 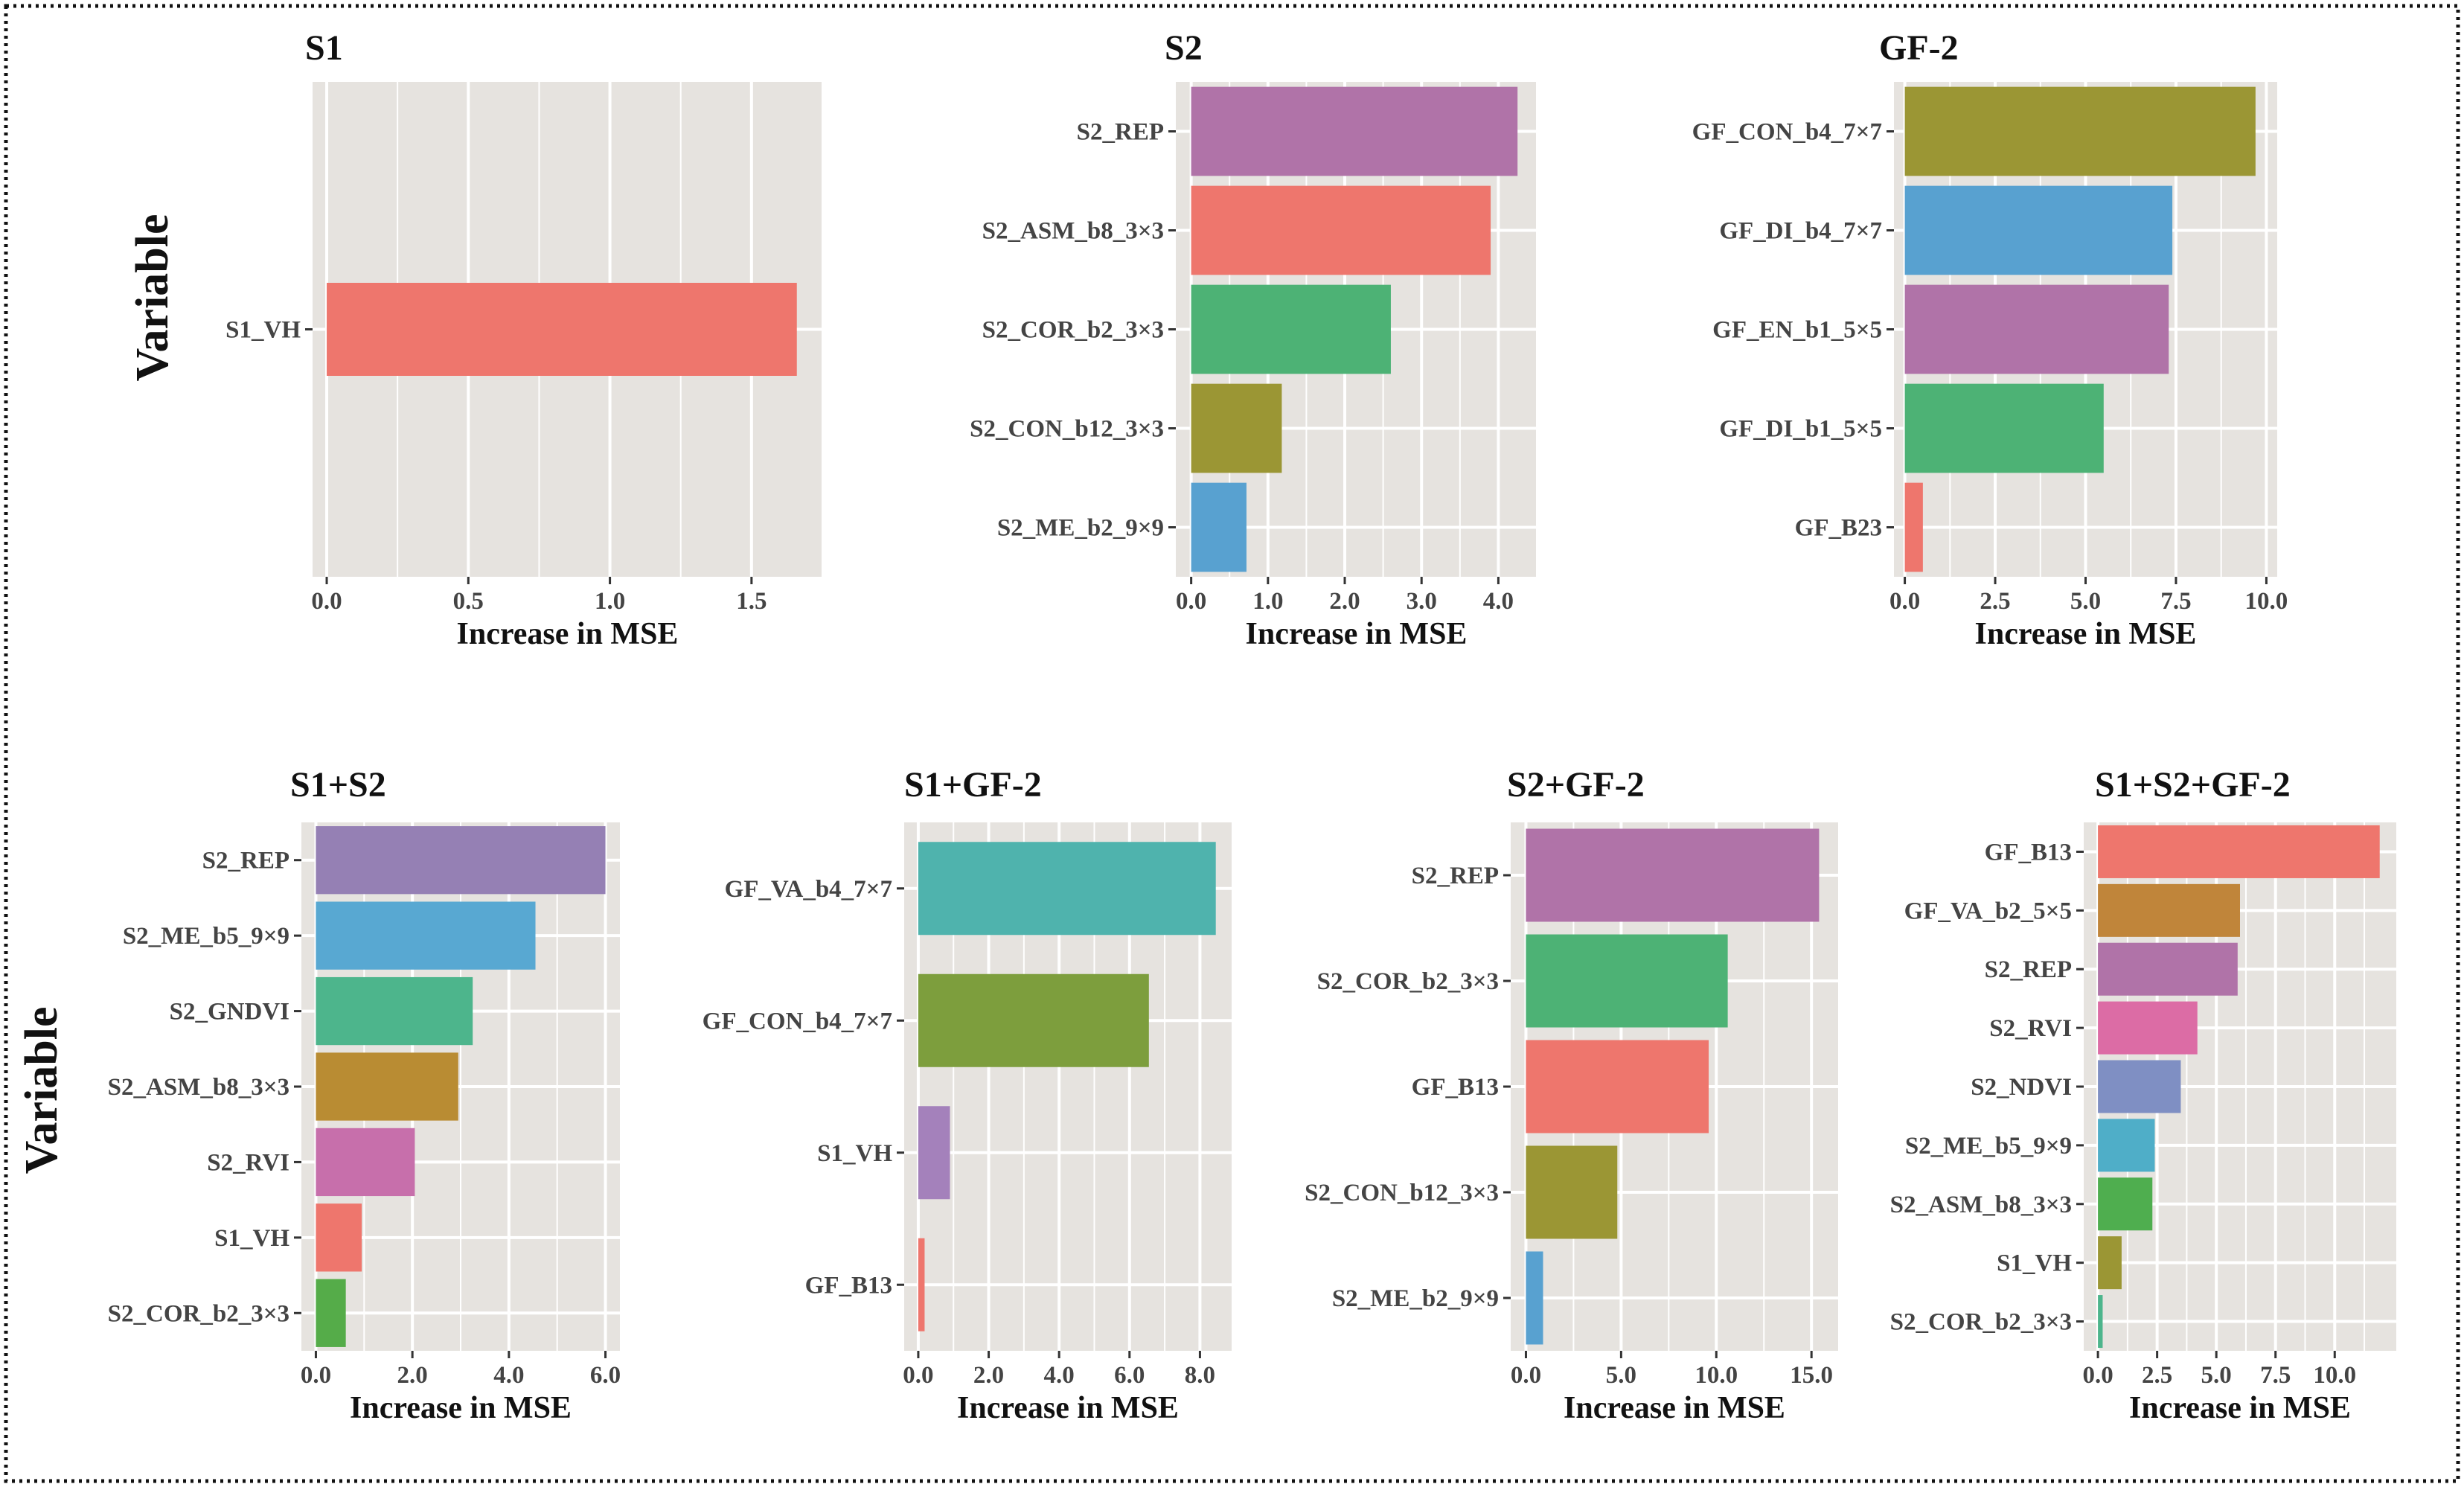 I want to click on chart-s1: S1_VH 0.0 0.5 1.0 1.5 Increase in MSE S1, so click(x=524, y=340).